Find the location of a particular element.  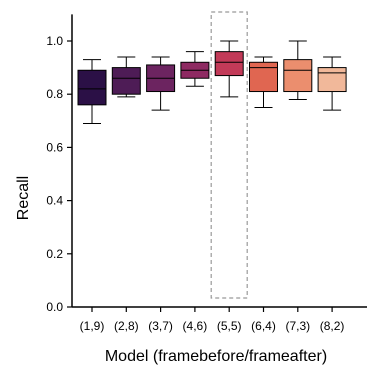

x-axis-label: Model (framebefore/frameafter) is located at coordinates (216, 356).